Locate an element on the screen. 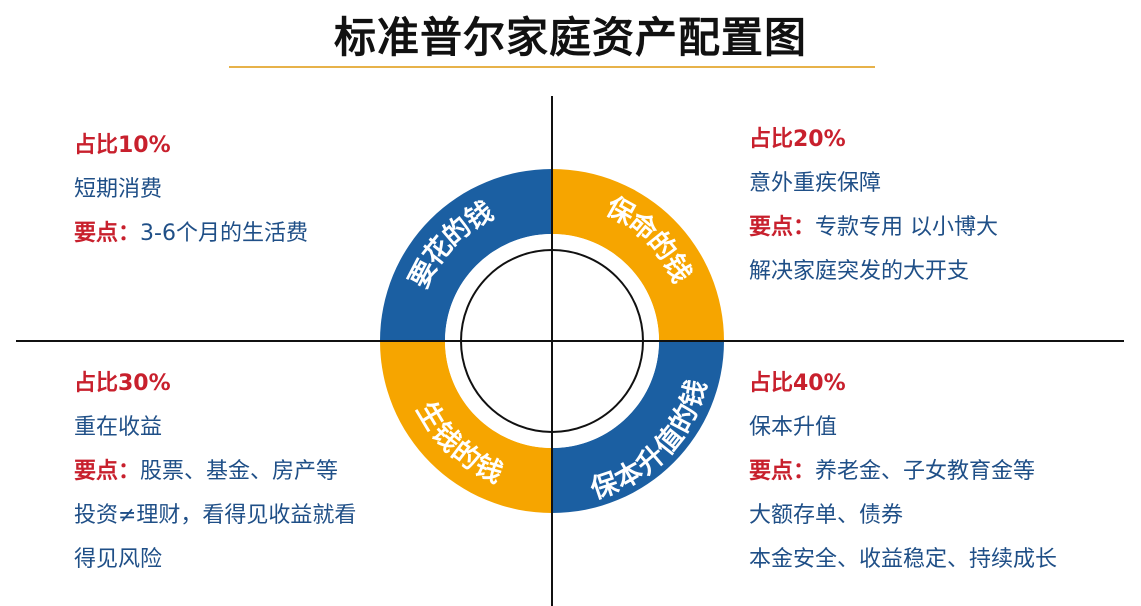 The width and height of the screenshot is (1141, 606). quadrant-ratio: 占比20% is located at coordinates (797, 139).